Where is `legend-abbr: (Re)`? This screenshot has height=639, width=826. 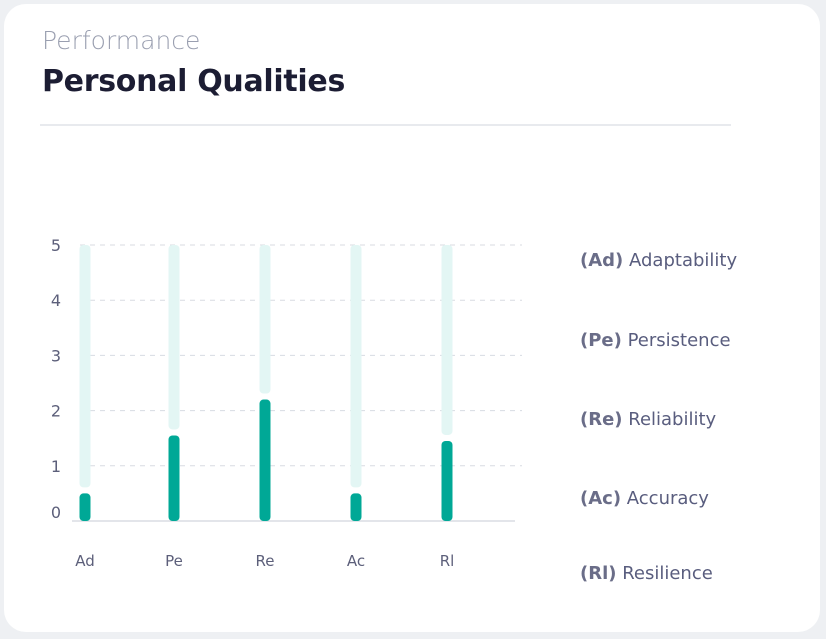 legend-abbr: (Re) is located at coordinates (601, 419).